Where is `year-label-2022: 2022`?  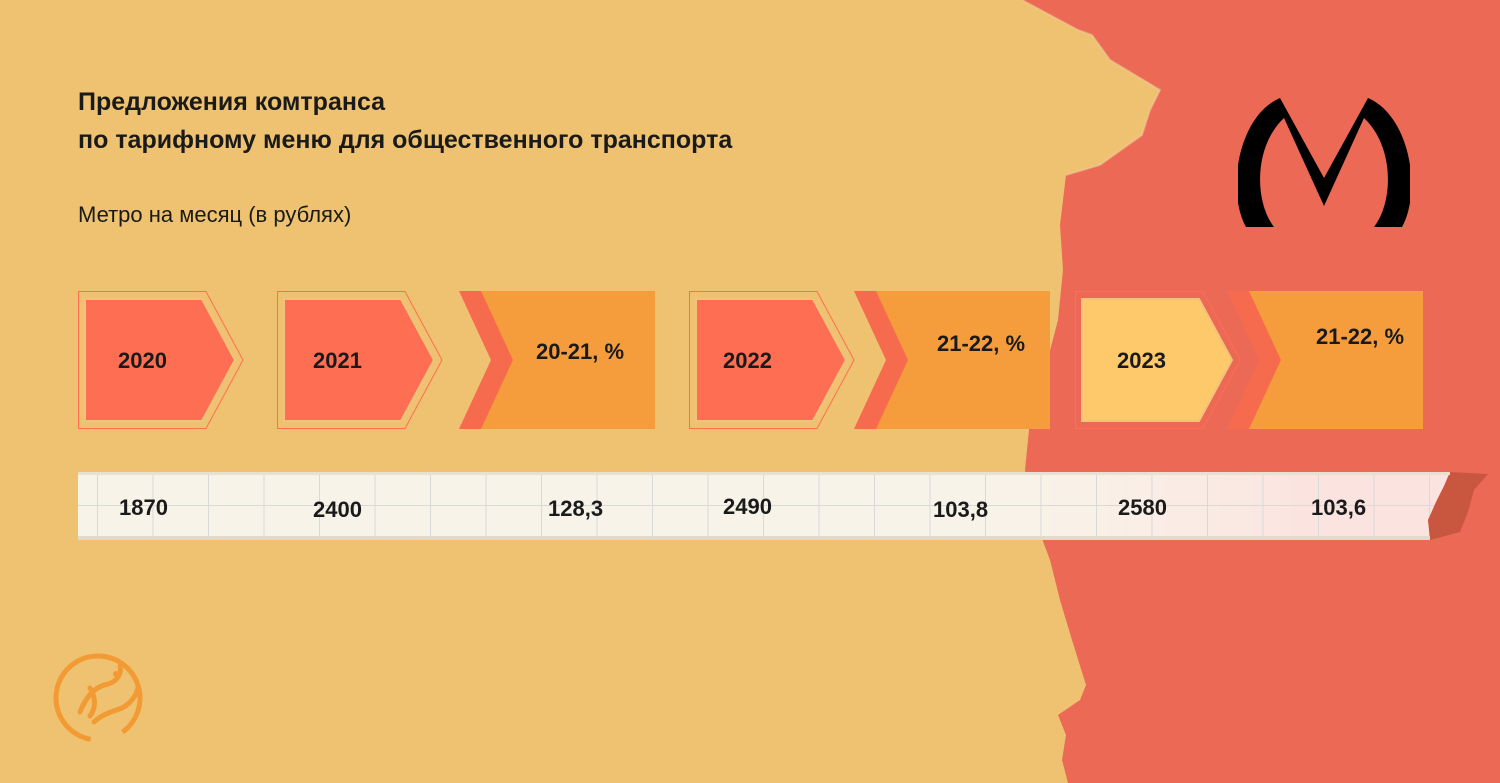 year-label-2022: 2022 is located at coordinates (747, 360).